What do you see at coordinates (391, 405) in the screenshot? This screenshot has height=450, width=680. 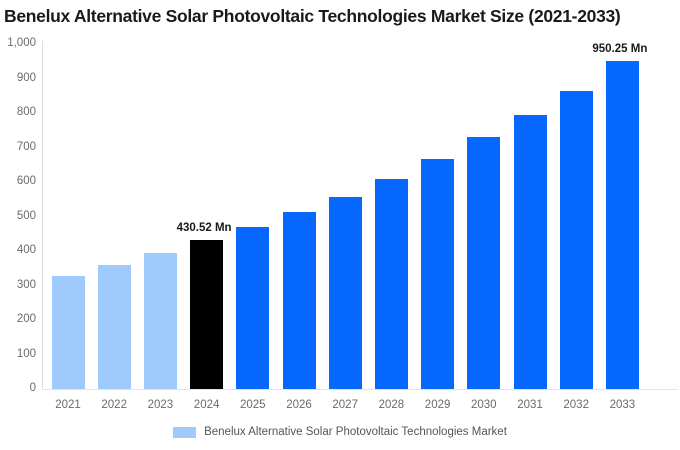 I see `x-axis-tick-label: 2028` at bounding box center [391, 405].